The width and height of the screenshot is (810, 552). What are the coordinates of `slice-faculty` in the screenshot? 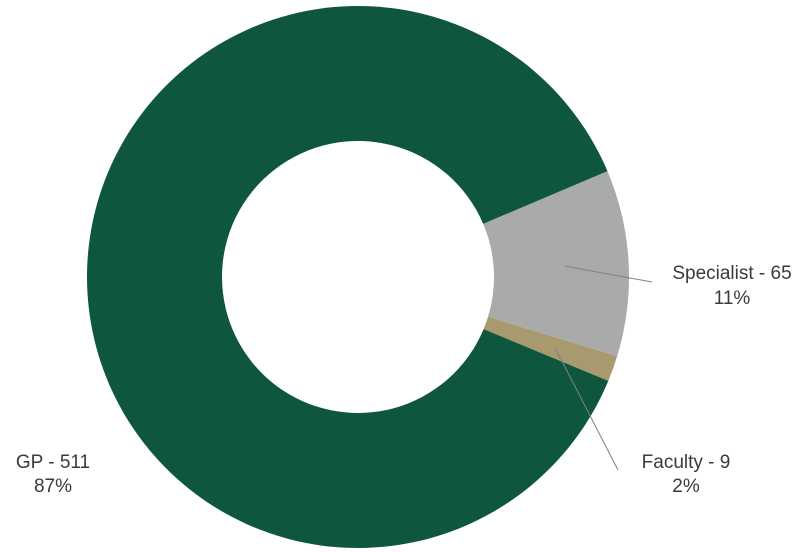 It's located at (550, 348).